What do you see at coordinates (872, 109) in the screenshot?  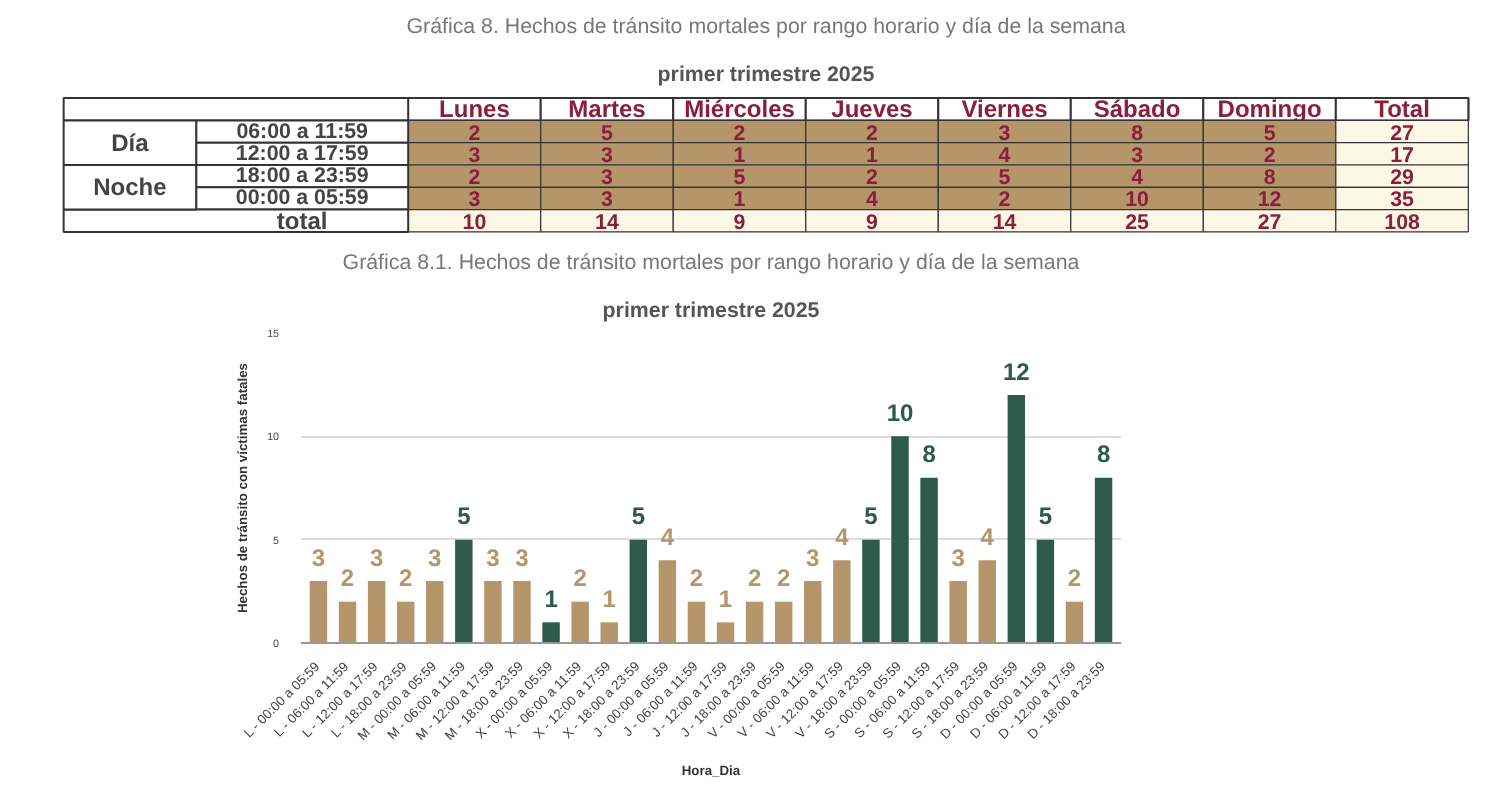 I see `x-tick-label: Jueves` at bounding box center [872, 109].